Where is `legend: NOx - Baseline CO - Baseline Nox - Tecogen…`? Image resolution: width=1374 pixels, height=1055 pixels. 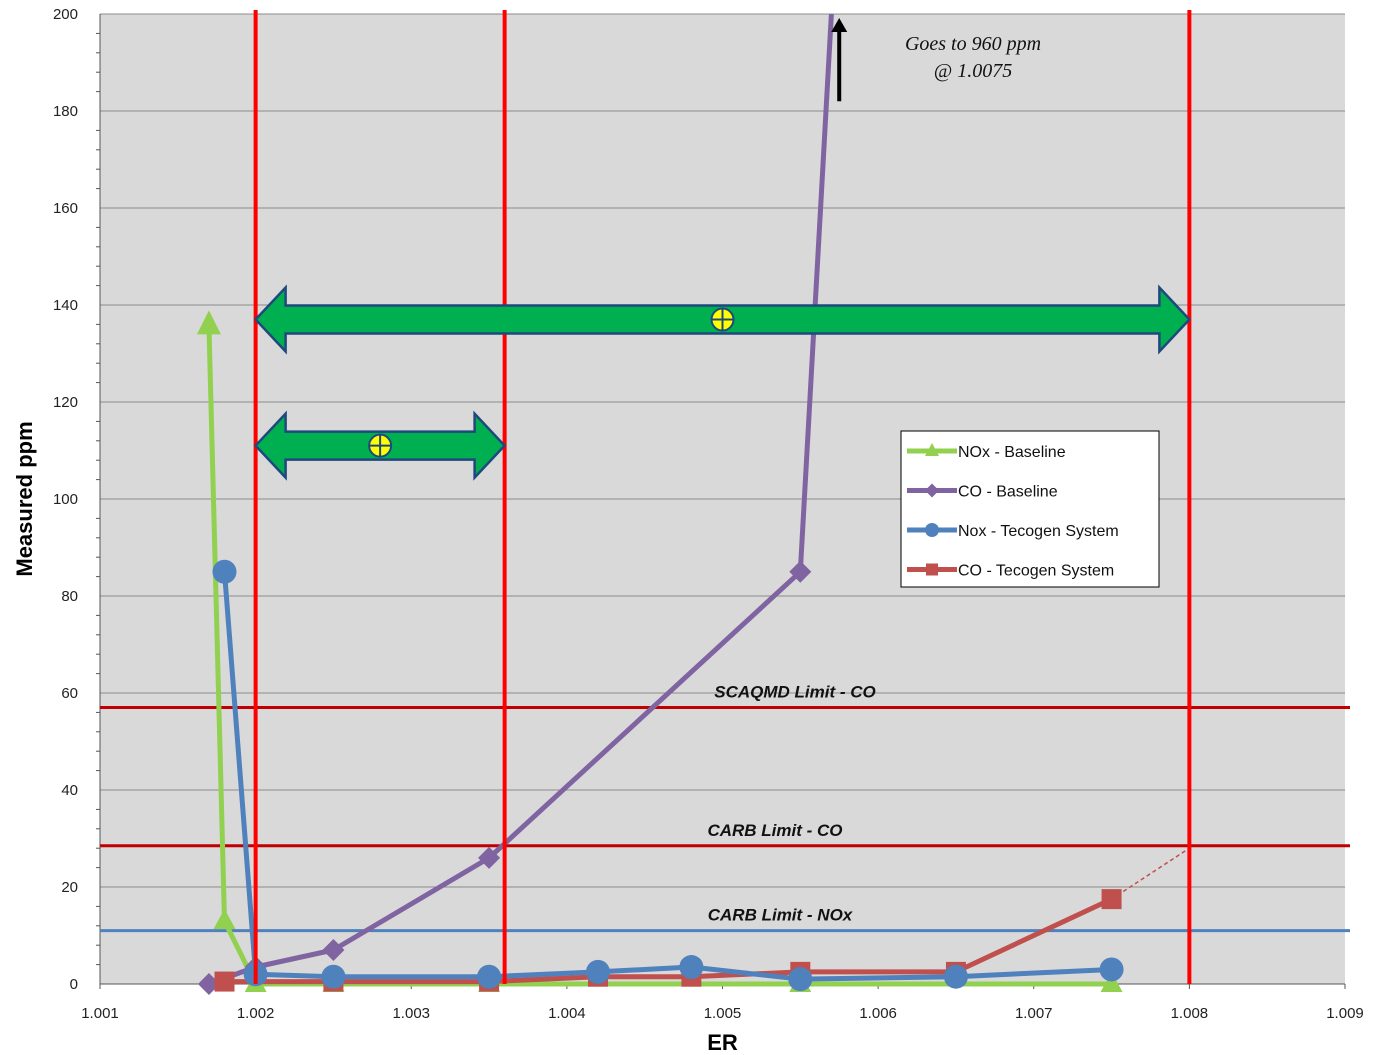
legend: NOx - Baseline CO - Baseline Nox - Tecogen… is located at coordinates (1030, 509).